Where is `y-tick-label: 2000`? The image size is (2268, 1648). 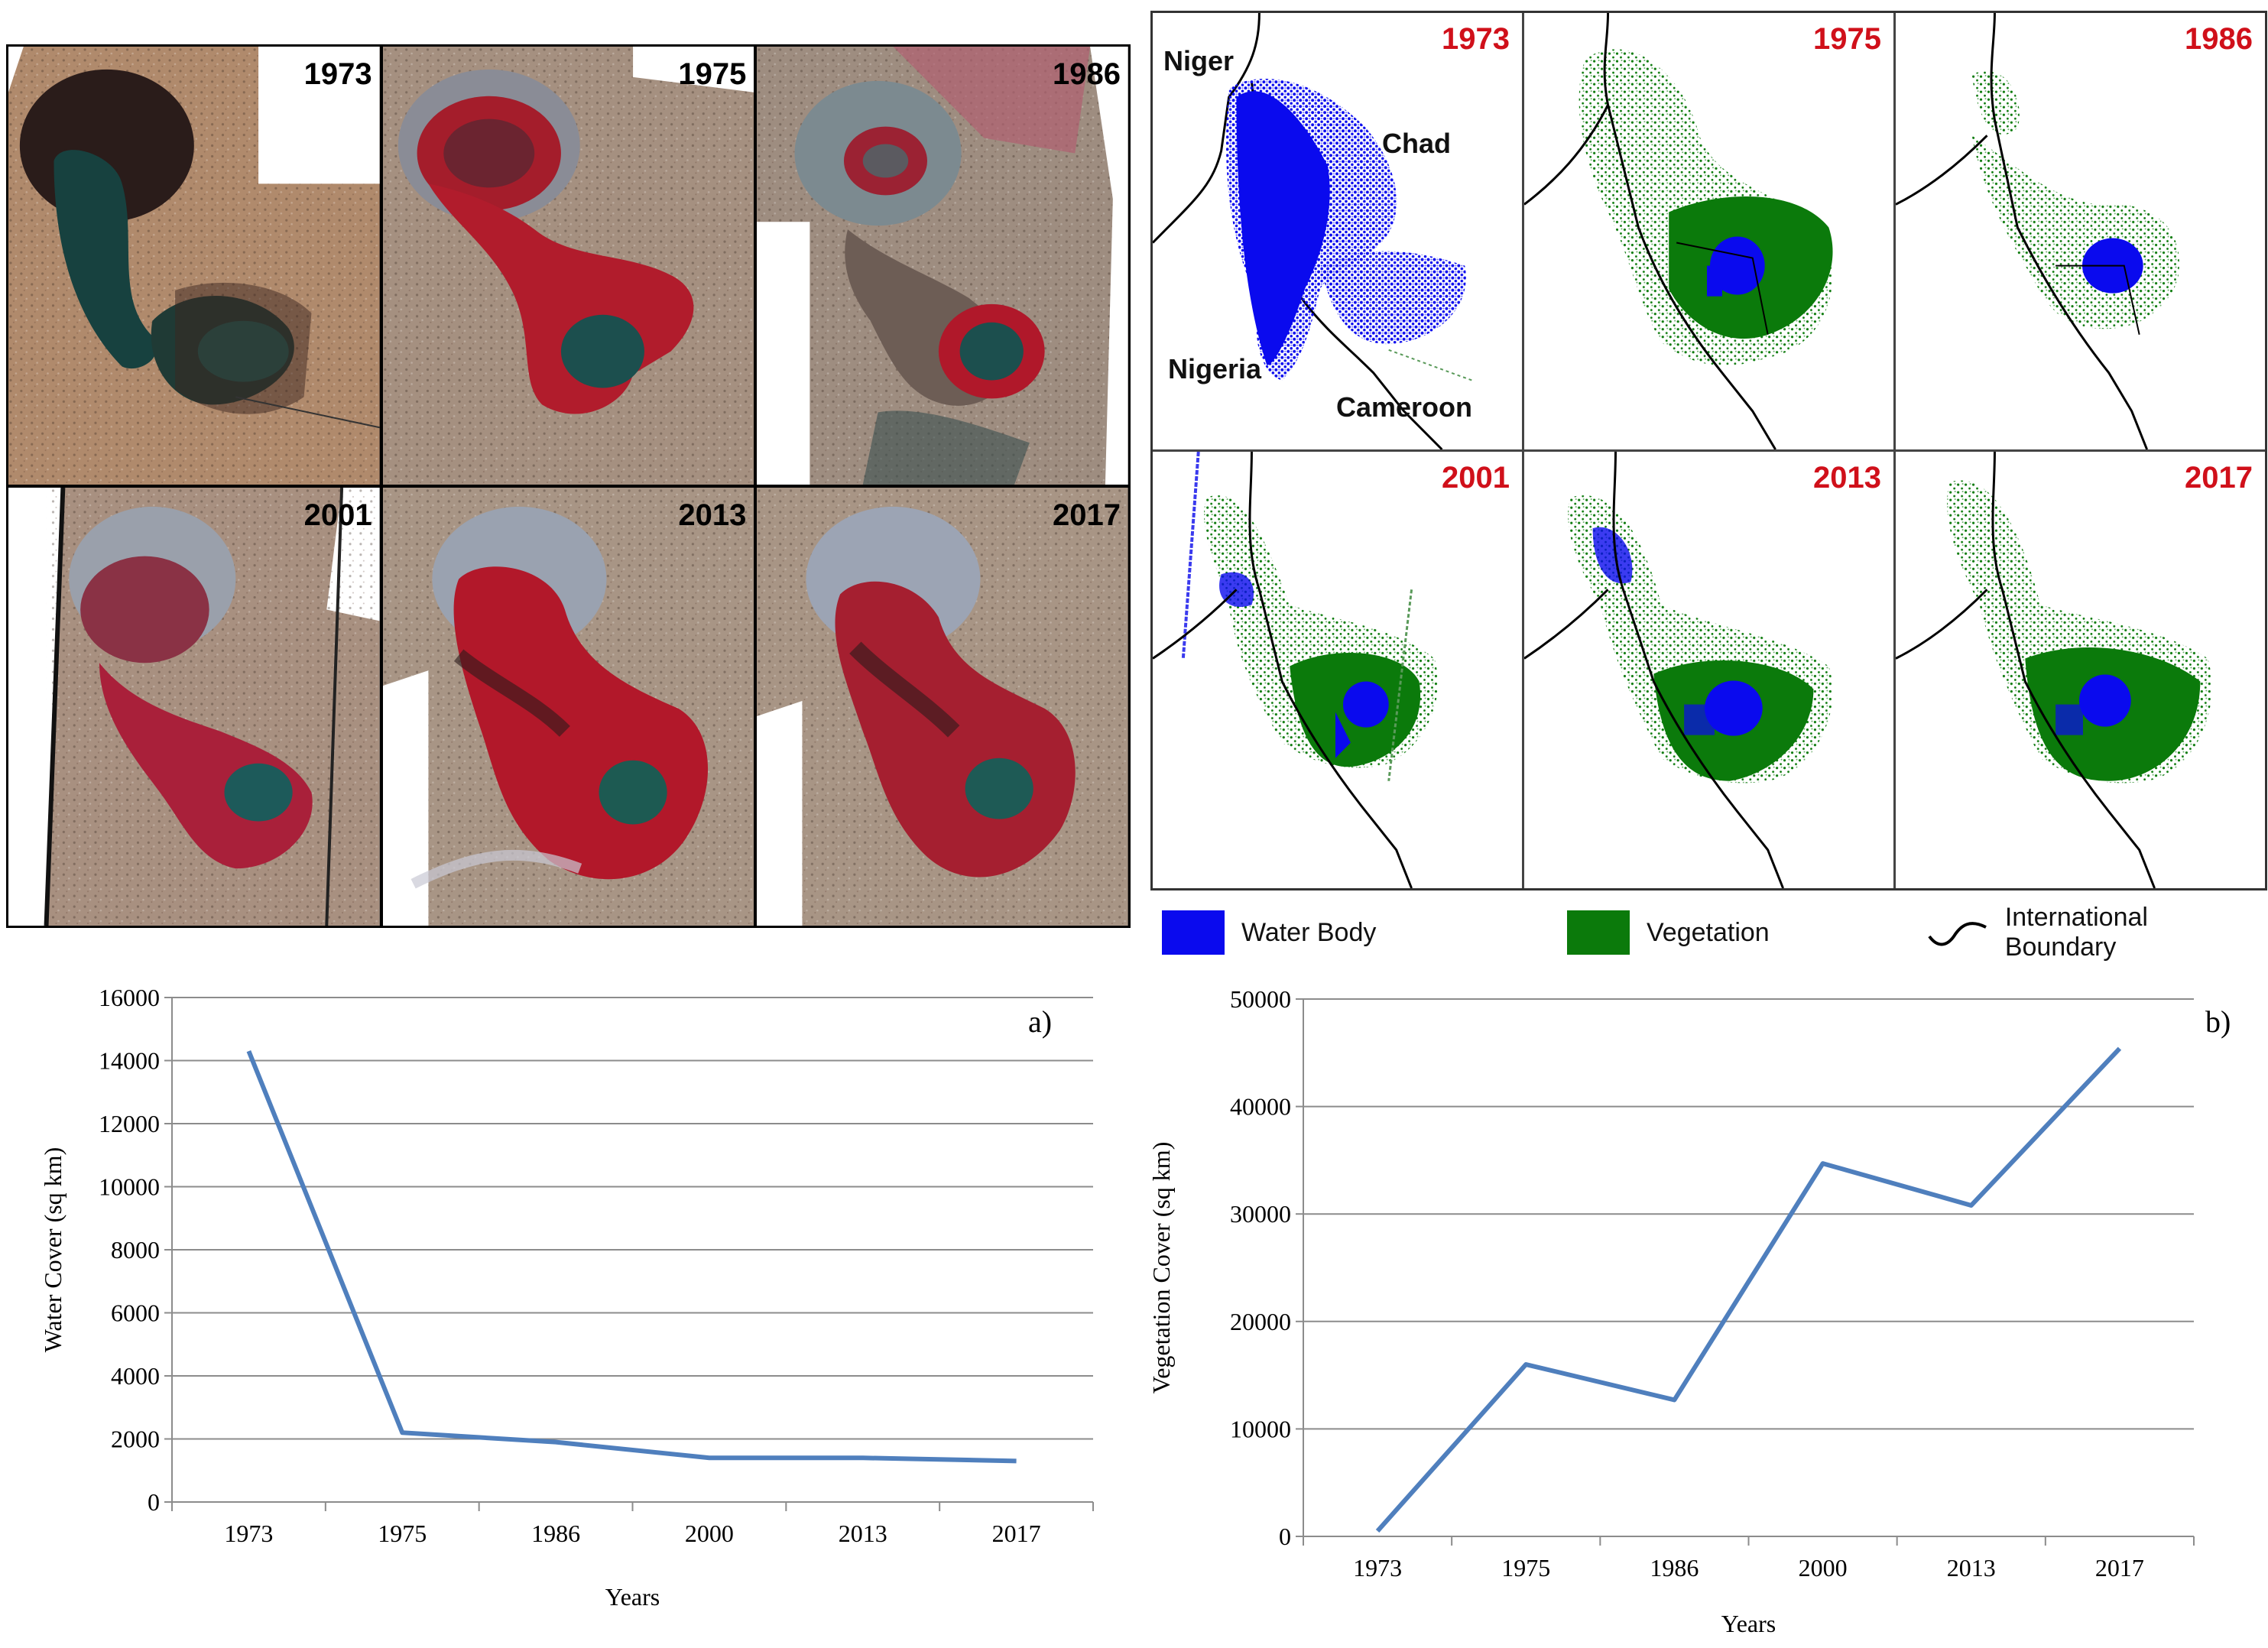
y-tick-label: 2000 is located at coordinates (135, 1439).